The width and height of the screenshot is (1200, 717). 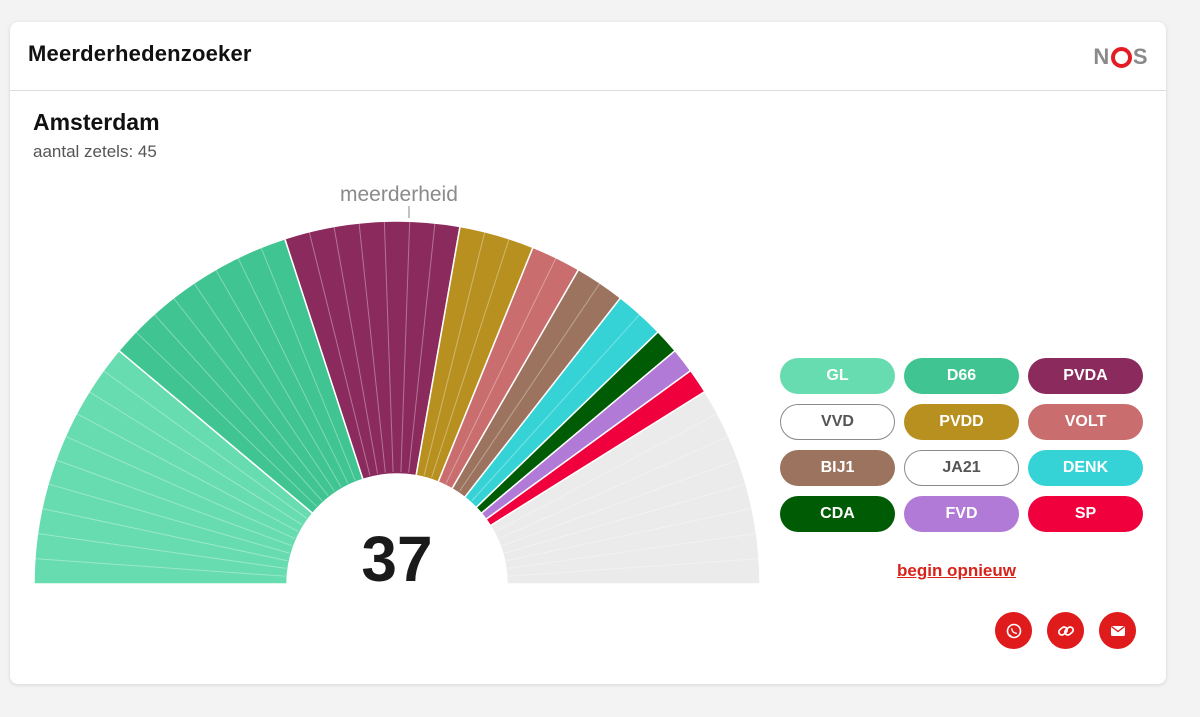 I want to click on seat-segment-d66, so click(x=240, y=376).